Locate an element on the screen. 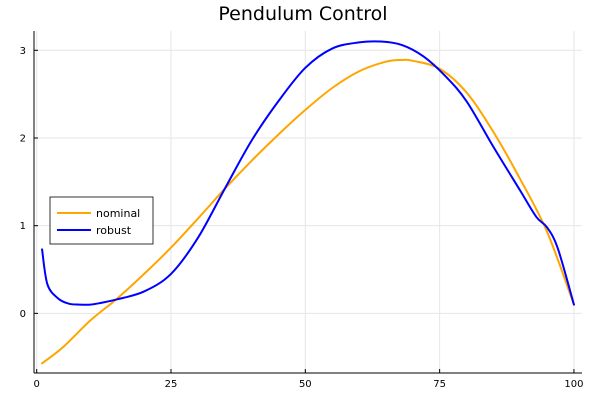 The image size is (600, 404). x-tick-label-0: 0 is located at coordinates (36, 384).